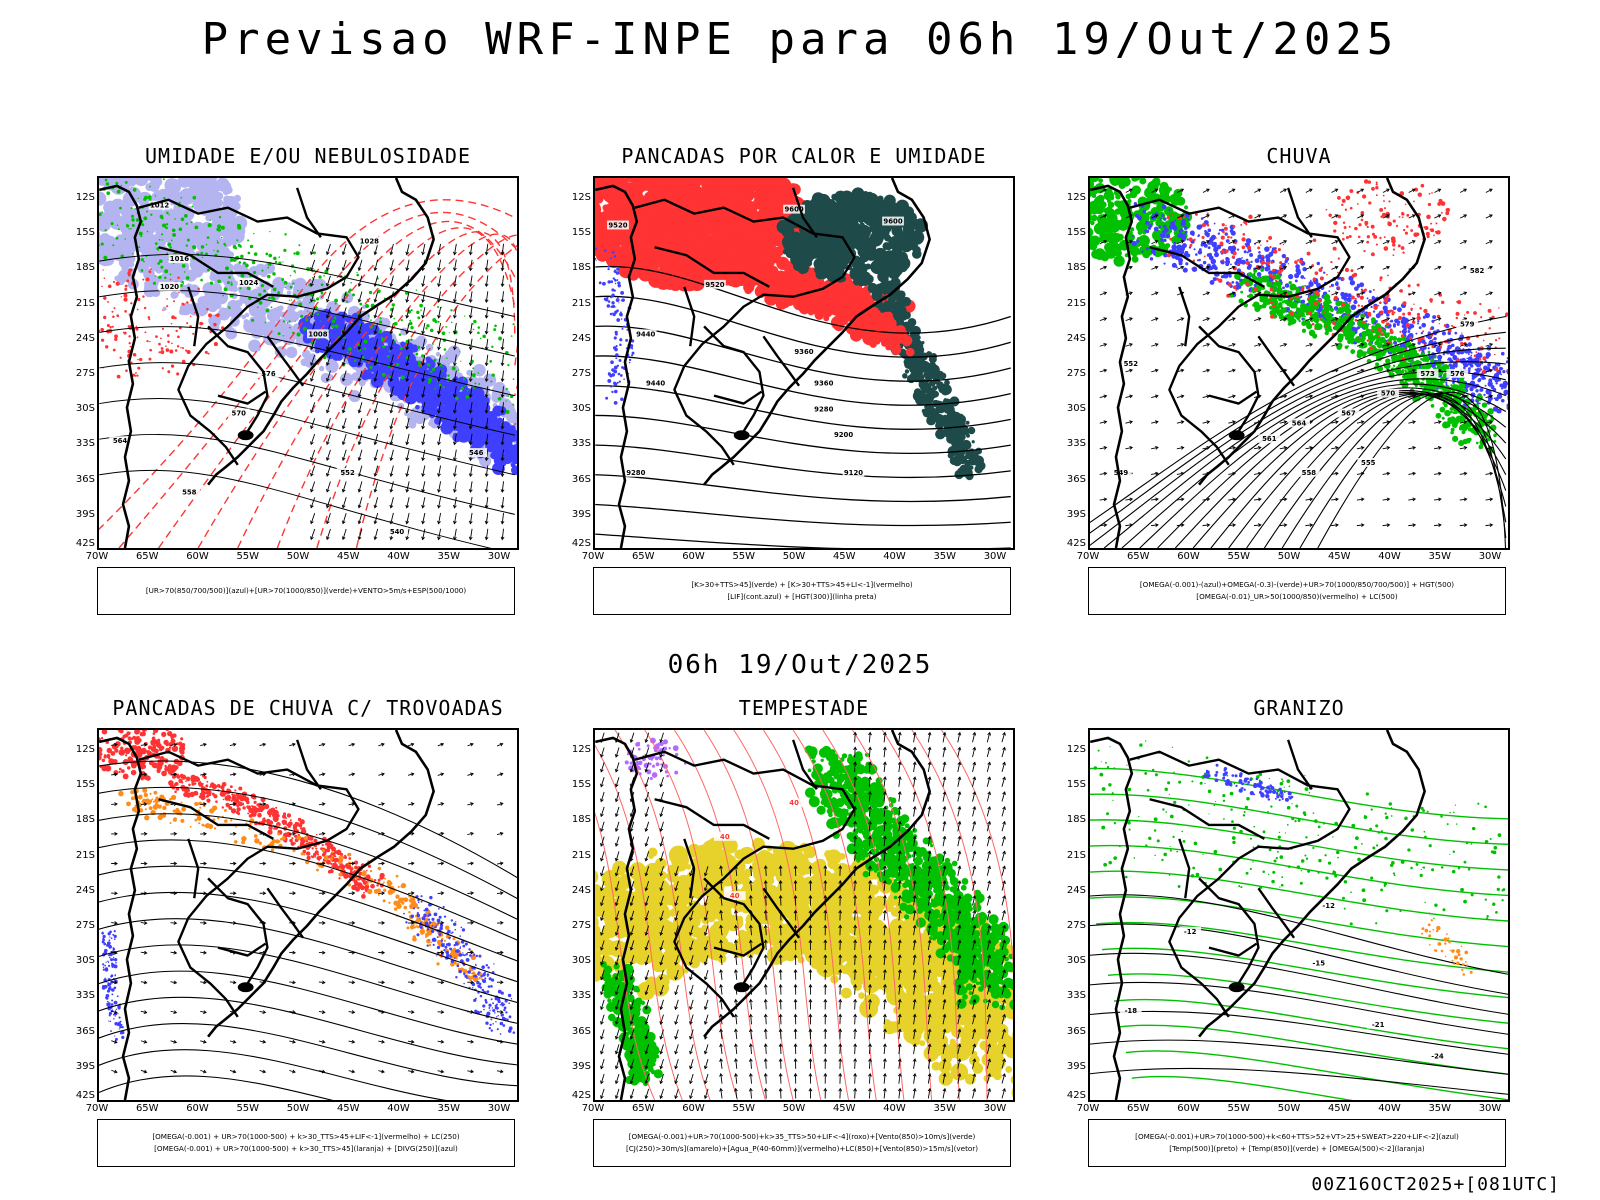 The height and width of the screenshot is (1200, 1600). I want to click on panel-title: UMIDADE E/OU NEBULOSIDADE, so click(308, 156).